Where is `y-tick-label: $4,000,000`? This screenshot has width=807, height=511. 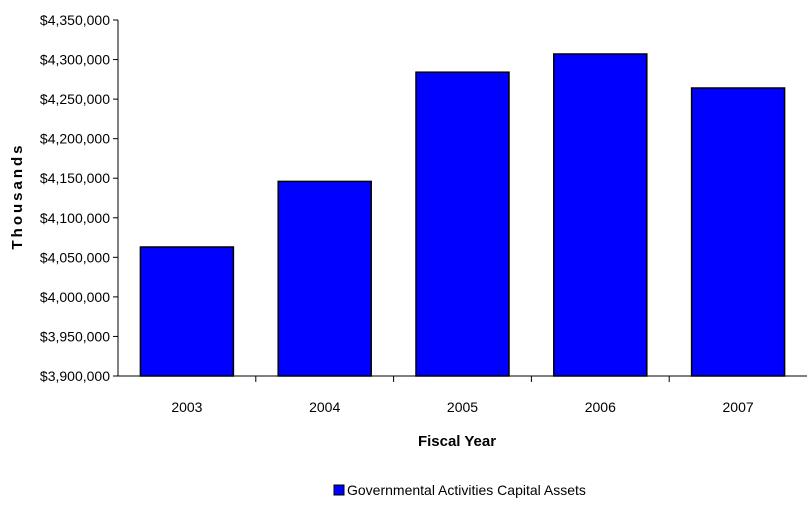 y-tick-label: $4,000,000 is located at coordinates (75, 297).